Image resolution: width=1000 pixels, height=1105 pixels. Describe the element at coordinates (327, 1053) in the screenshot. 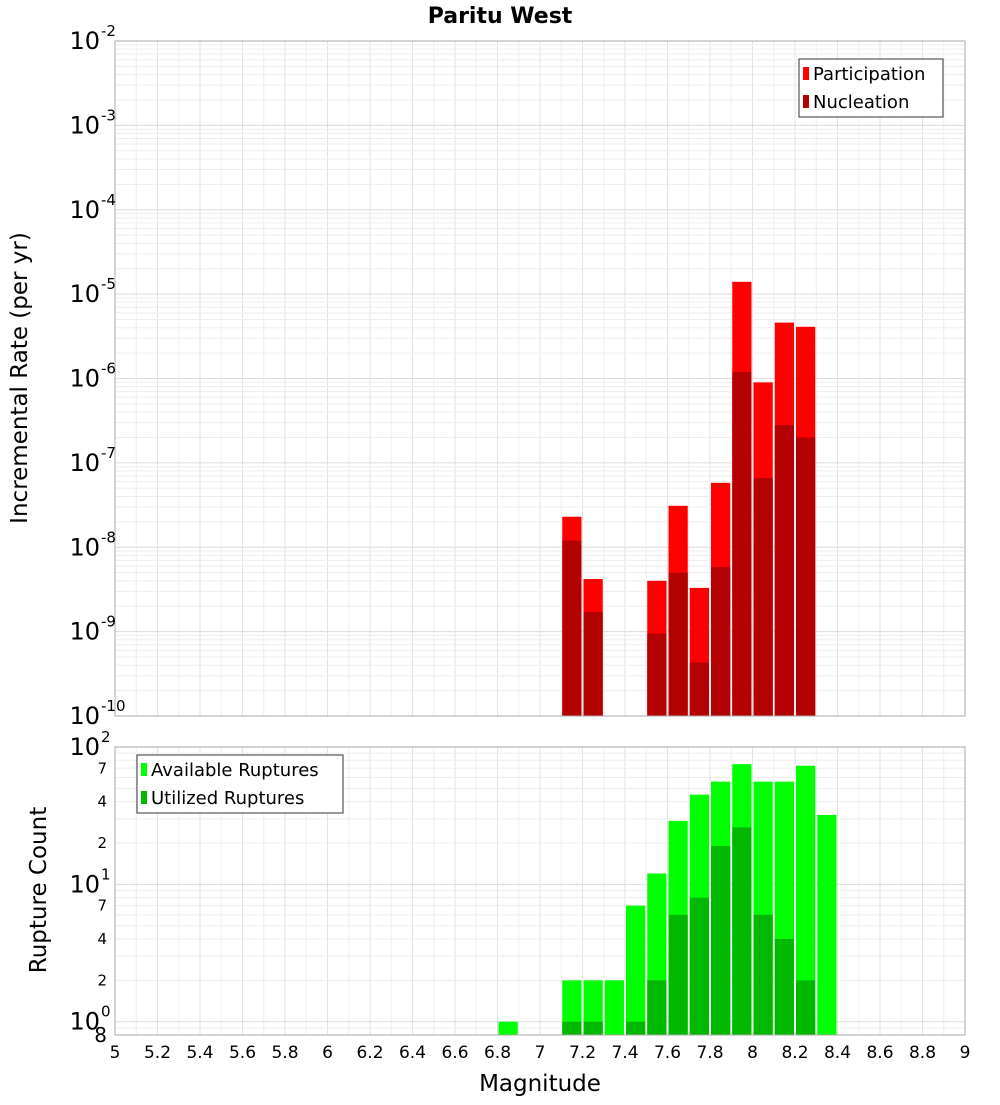

I see `x-tick-label: 6` at that location.